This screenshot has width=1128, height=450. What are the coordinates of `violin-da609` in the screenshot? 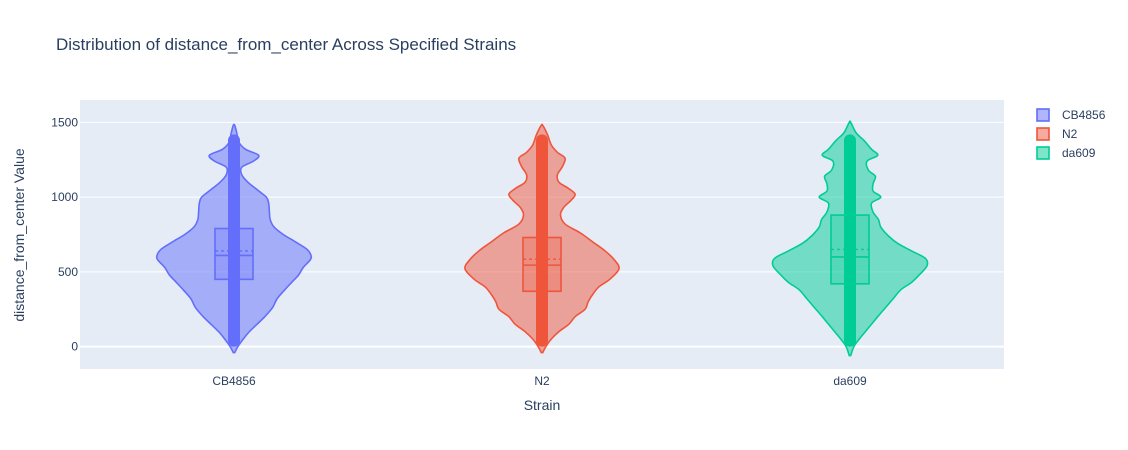 It's located at (850, 238).